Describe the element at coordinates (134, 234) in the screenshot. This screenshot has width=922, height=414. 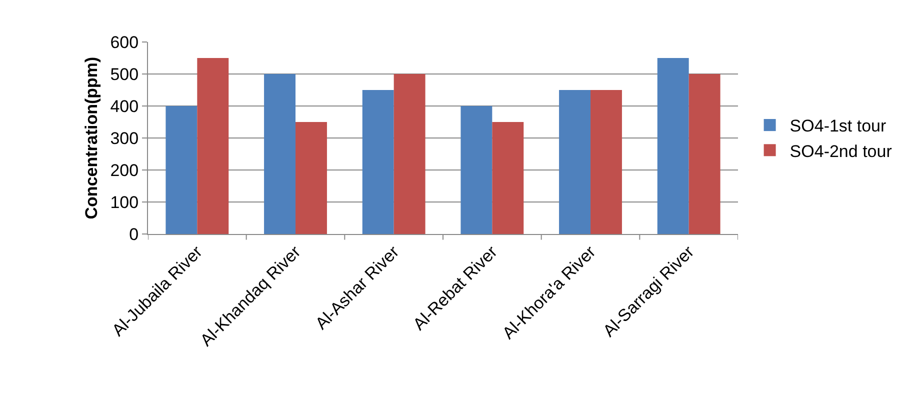
I see `y-tick-label: 0` at that location.